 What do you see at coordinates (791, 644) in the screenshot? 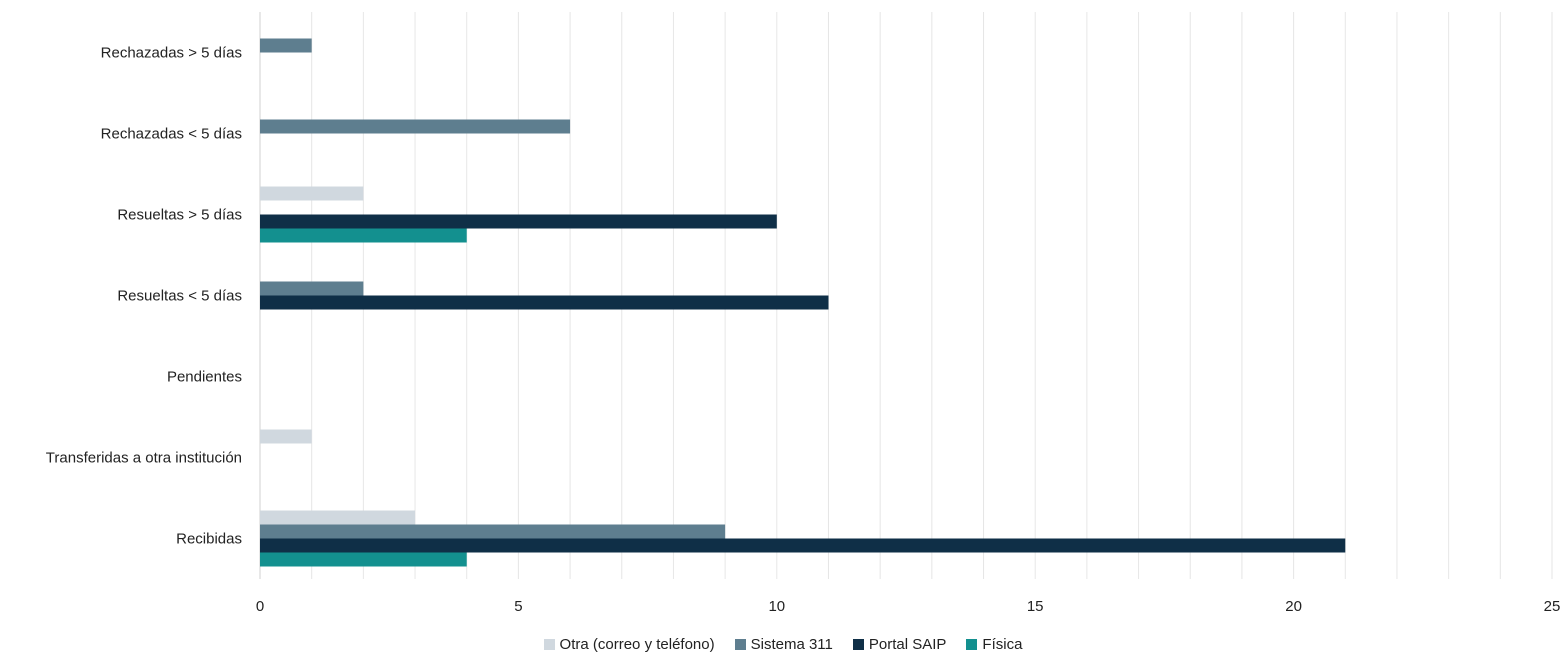
I see `legend-label: Sistema 311` at bounding box center [791, 644].